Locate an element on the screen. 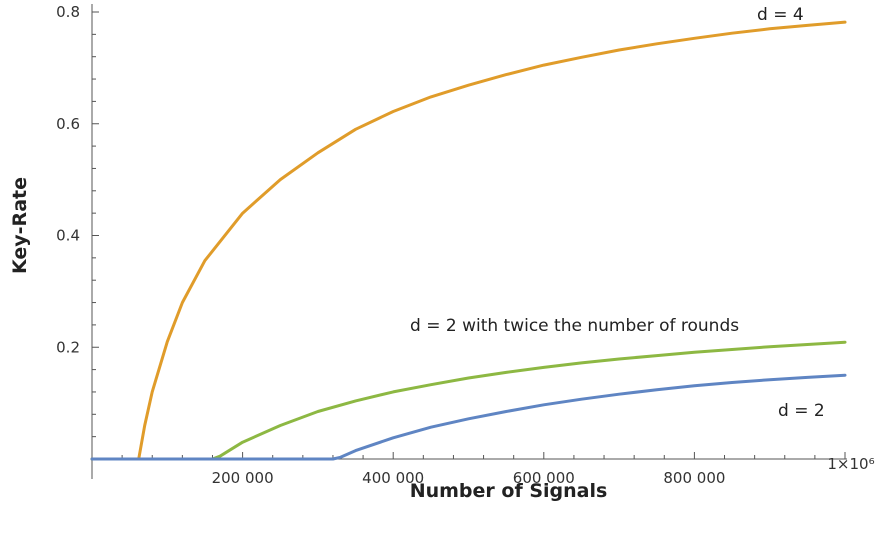  y-tick-label: 0.8 is located at coordinates (68, 12).